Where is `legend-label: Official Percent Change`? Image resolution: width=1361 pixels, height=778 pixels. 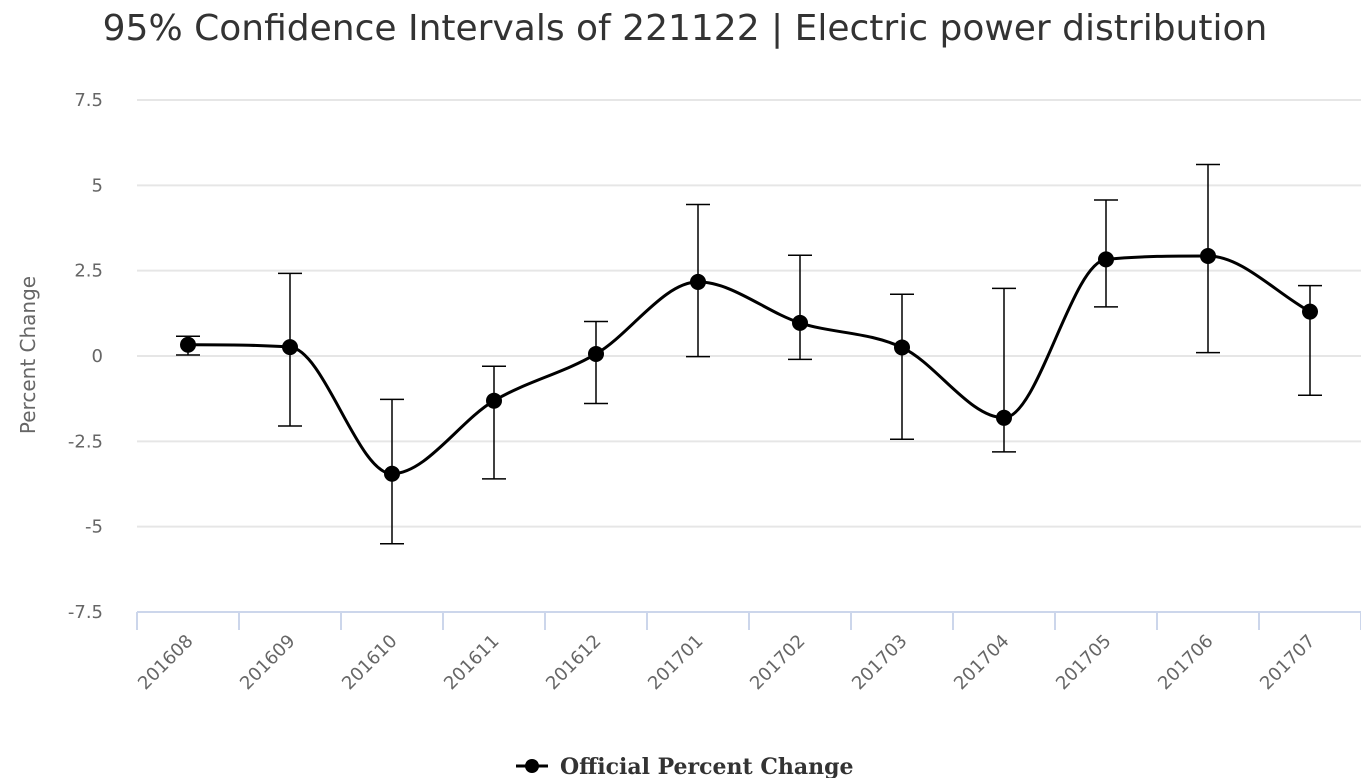
legend-label: Official Percent Change is located at coordinates (707, 766).